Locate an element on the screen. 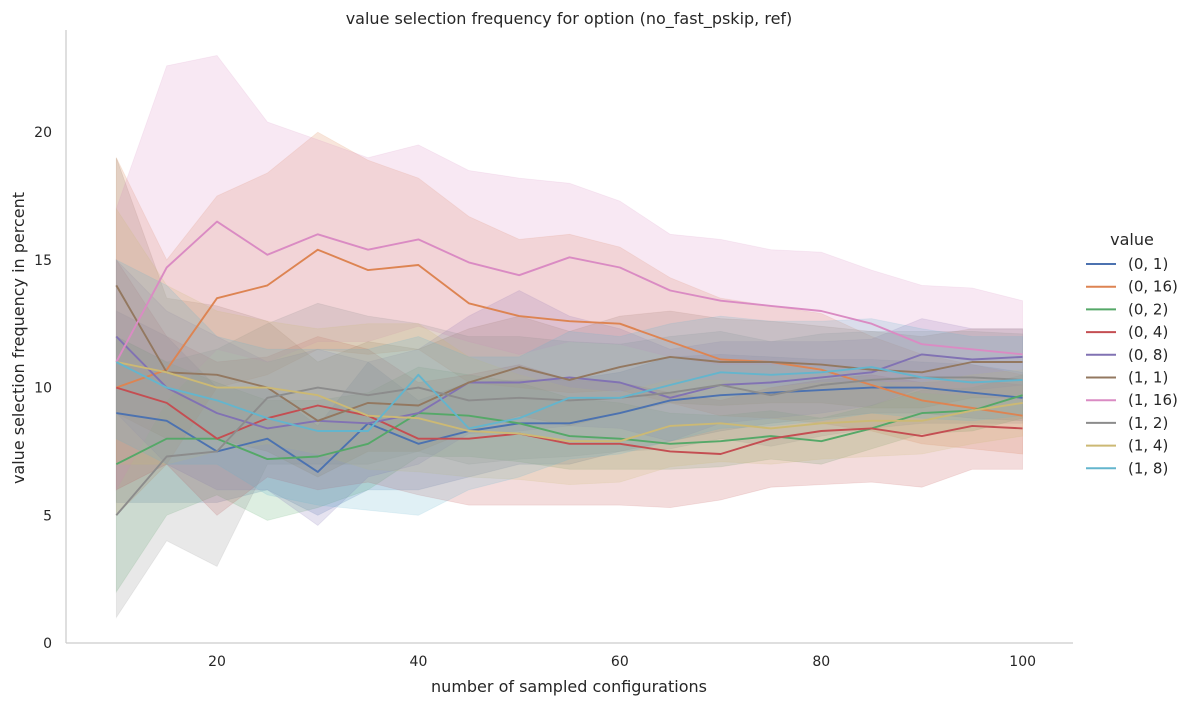  x-tick-label: 20 is located at coordinates (217, 662).